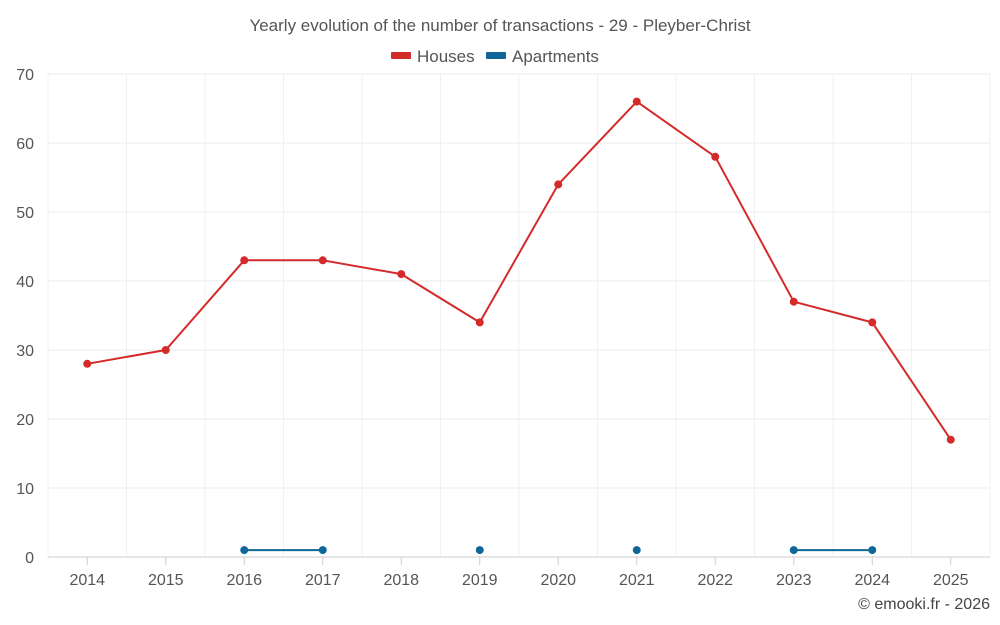 This screenshot has width=1000, height=625. Describe the element at coordinates (794, 580) in the screenshot. I see `x-tick-label: 2023` at that location.